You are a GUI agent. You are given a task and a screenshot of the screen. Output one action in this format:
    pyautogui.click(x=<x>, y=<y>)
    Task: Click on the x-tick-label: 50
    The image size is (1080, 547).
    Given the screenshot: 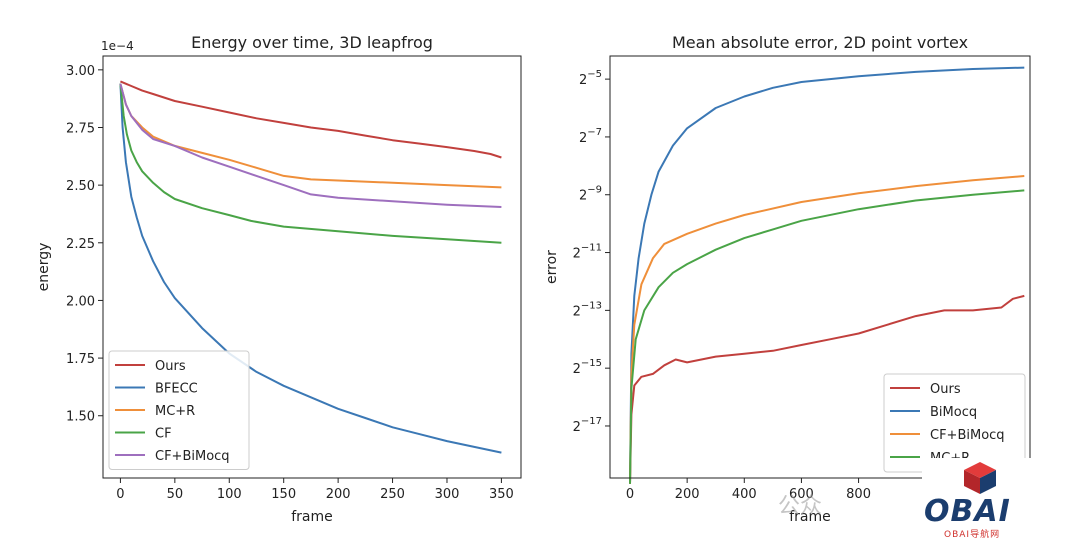 What is the action you would take?
    pyautogui.click(x=175, y=494)
    